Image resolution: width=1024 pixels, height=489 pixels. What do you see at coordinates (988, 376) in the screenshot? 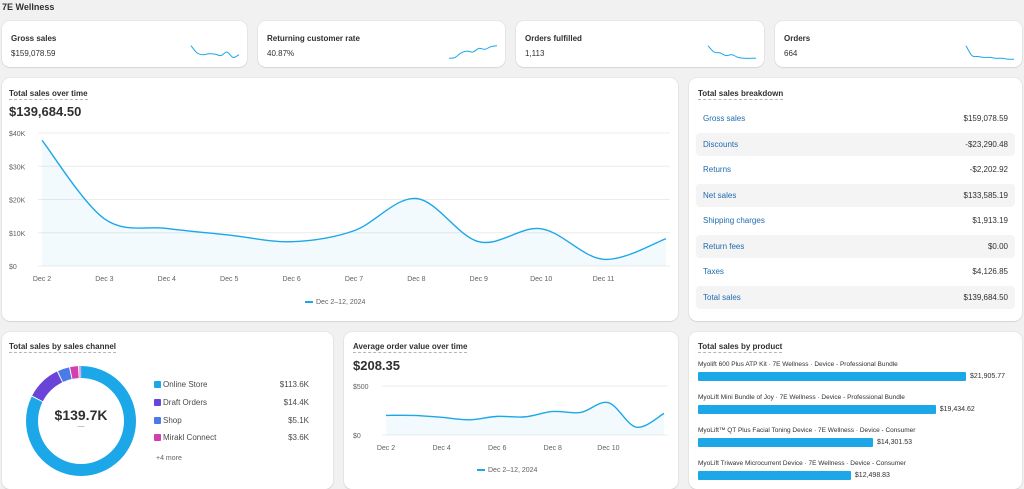
I see `product-value: $21,905.77` at bounding box center [988, 376].